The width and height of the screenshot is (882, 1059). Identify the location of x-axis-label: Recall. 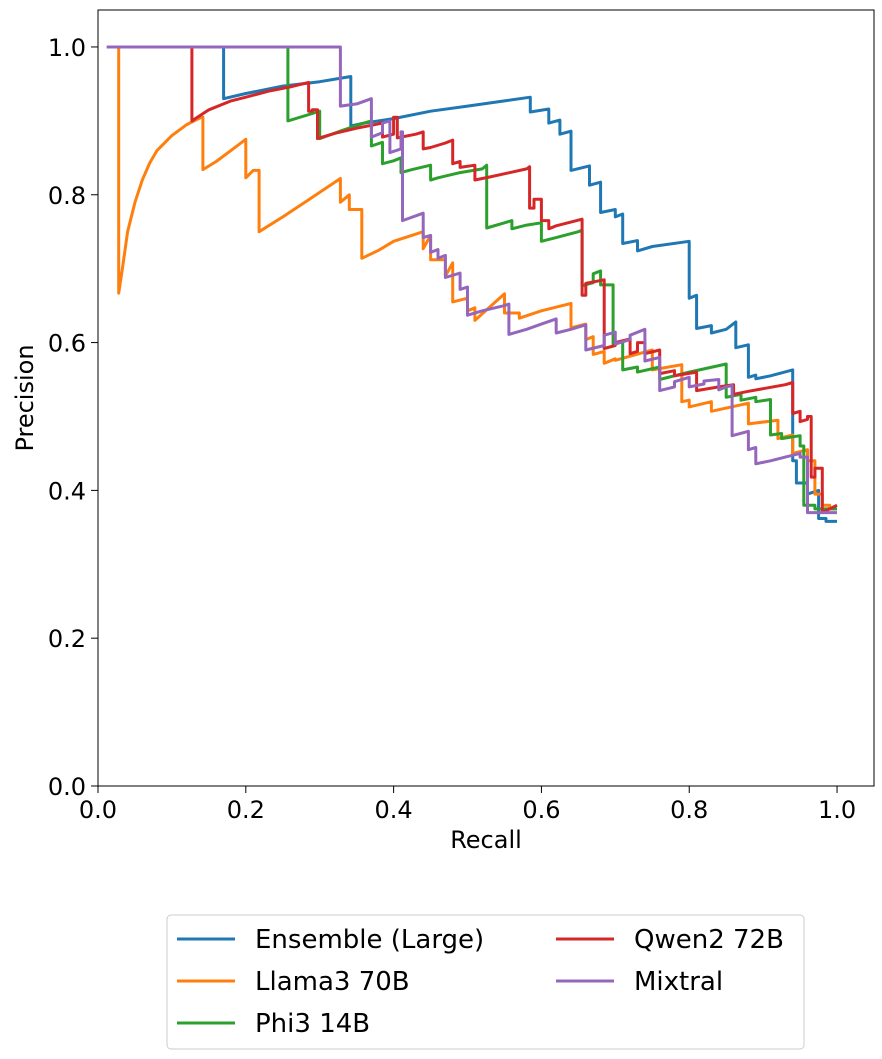
(486, 840).